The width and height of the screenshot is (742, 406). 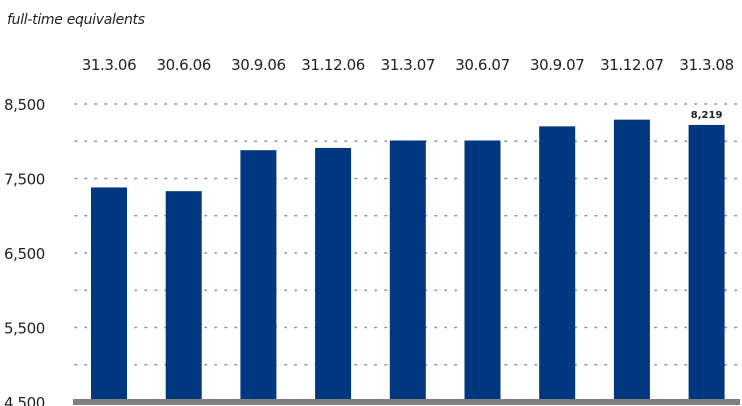 I want to click on x-tick-label: 31.3.07, so click(x=408, y=65).